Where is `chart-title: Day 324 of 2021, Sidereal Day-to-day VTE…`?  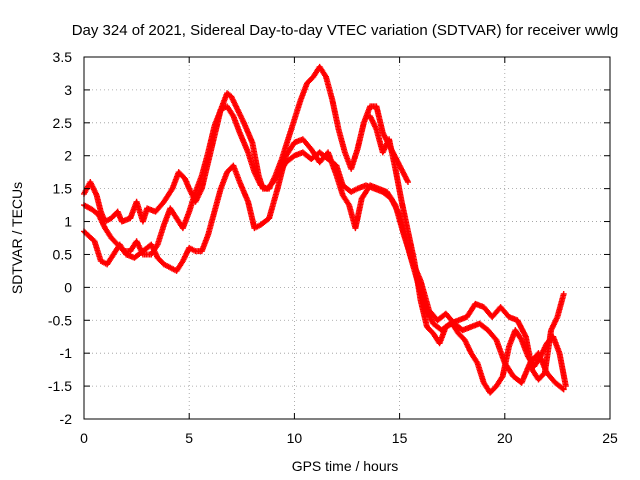 chart-title: Day 324 of 2021, Sidereal Day-to-day VTE… is located at coordinates (345, 30).